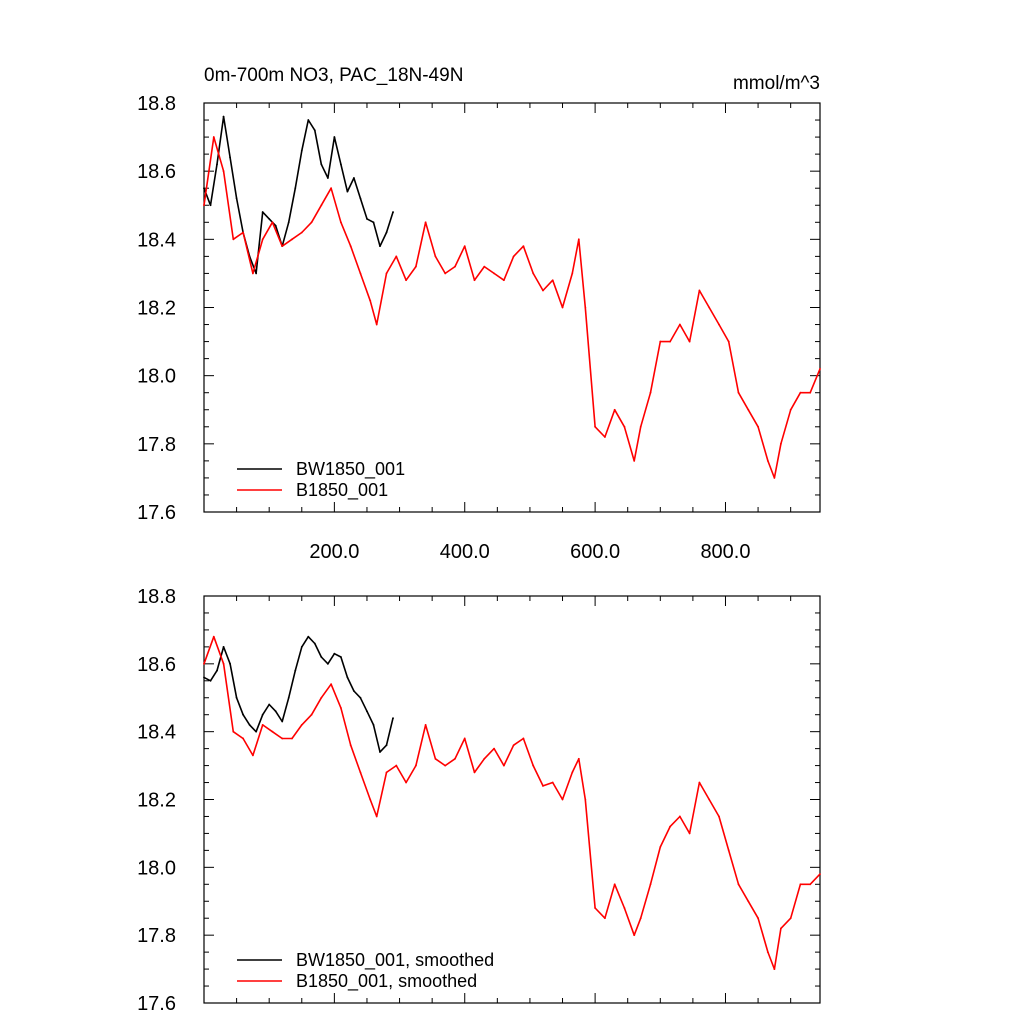 The width and height of the screenshot is (1024, 1024). Describe the element at coordinates (395, 960) in the screenshot. I see `legend-label: BW1850_001, smoothed` at that location.